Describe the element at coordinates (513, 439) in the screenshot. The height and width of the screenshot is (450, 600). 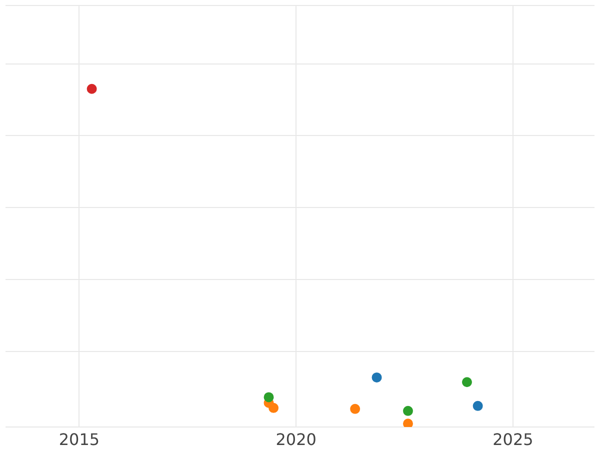
I see `x-tick-label: 2025` at that location.